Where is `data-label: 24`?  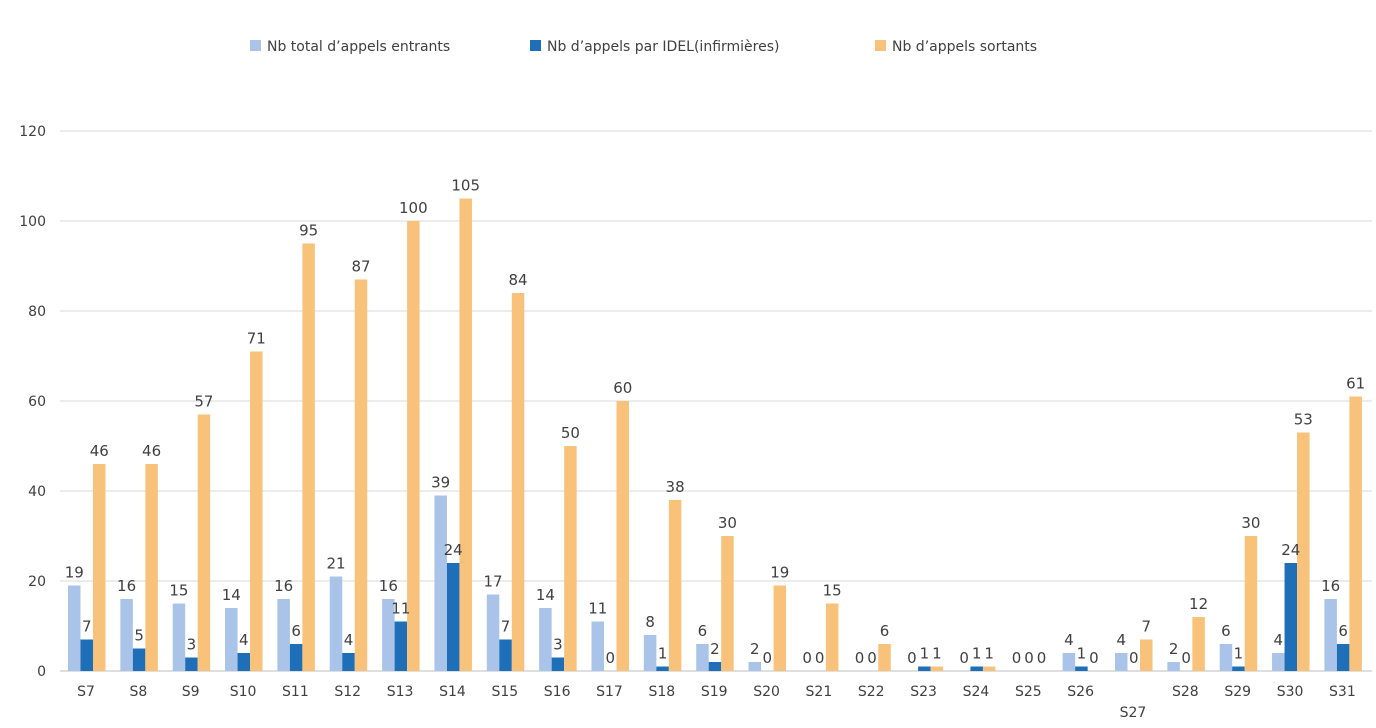 data-label: 24 is located at coordinates (453, 550).